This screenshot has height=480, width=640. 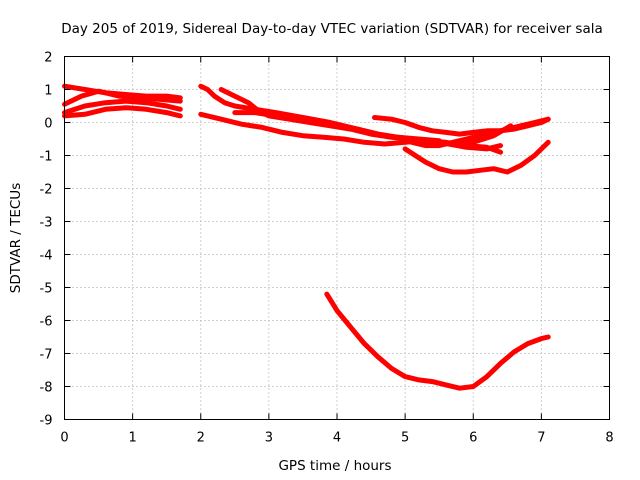 I want to click on y-tick-label: -3, so click(x=46, y=223).